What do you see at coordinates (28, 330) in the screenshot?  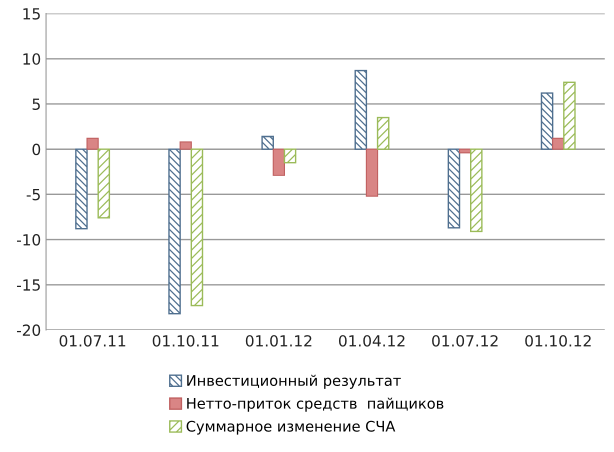 I see `y-tick-label: -20` at bounding box center [28, 330].